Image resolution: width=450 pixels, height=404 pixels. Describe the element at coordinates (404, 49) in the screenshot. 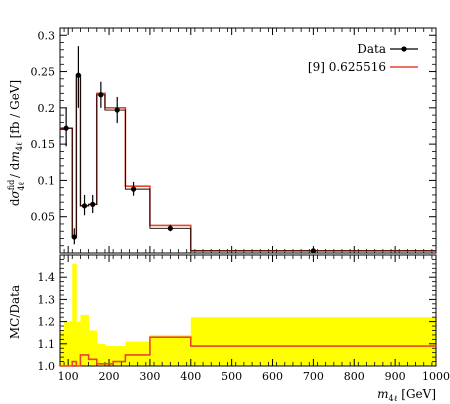

I see `legend-marker-data-dot` at that location.